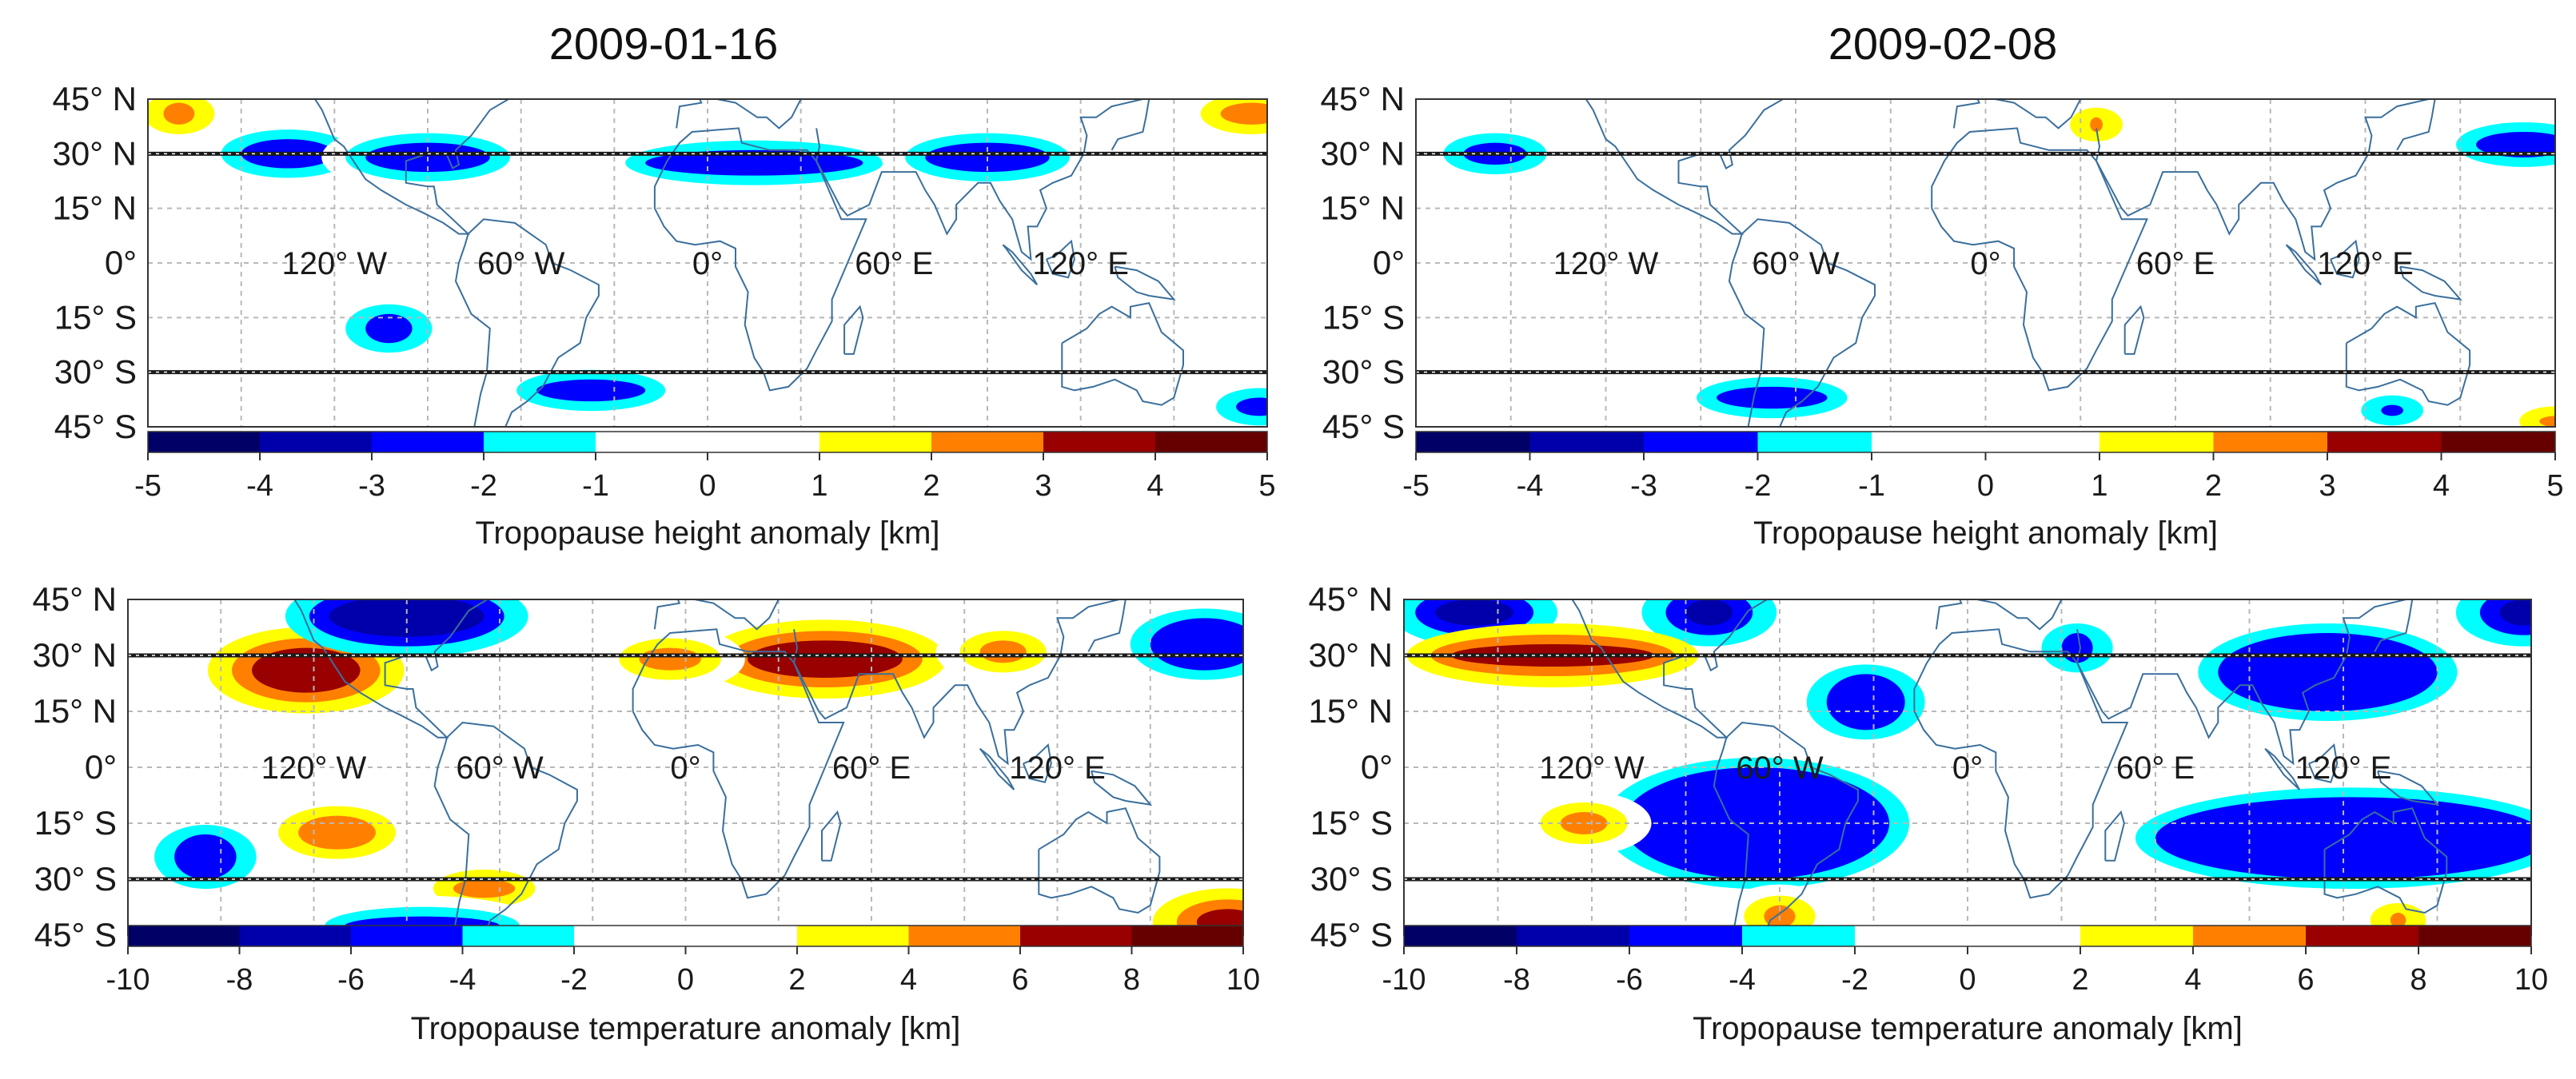  Describe the element at coordinates (2416, 125) in the screenshot. I see `coastline-japan` at that location.